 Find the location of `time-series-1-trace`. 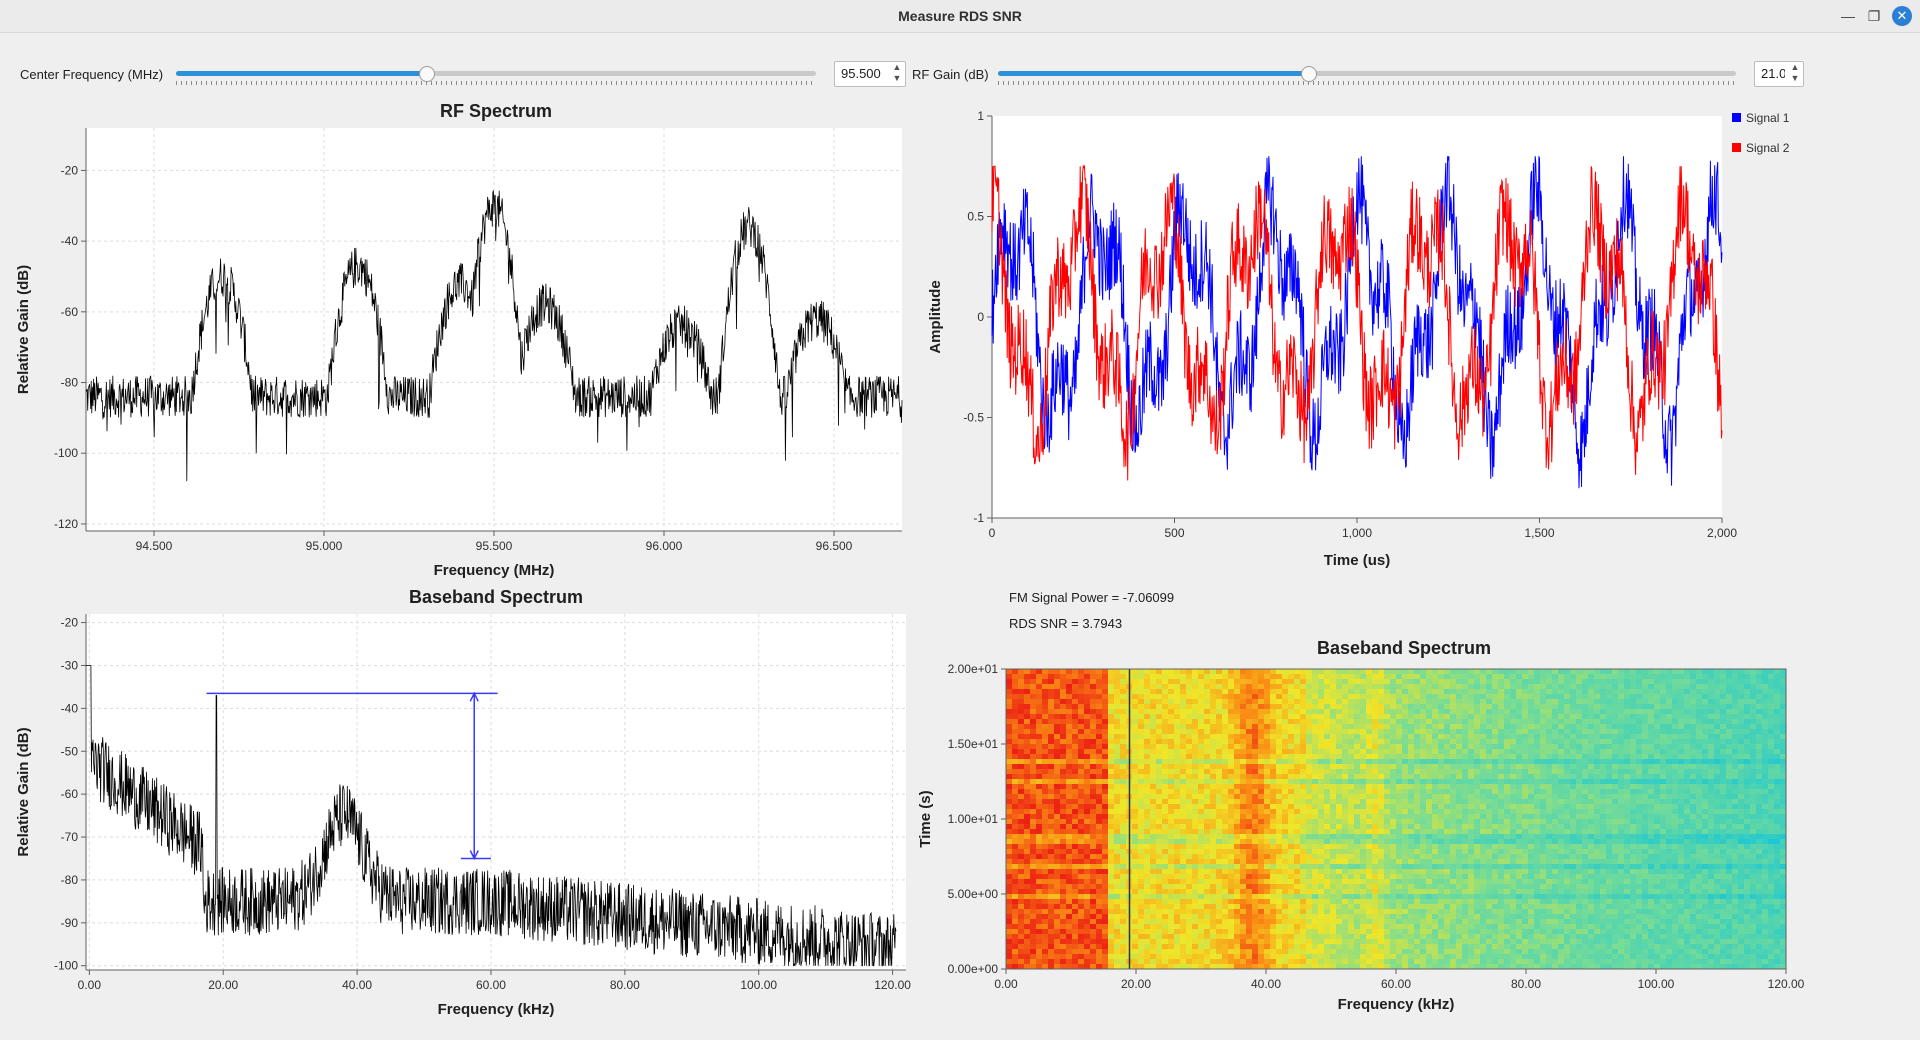

time-series-1-trace is located at coordinates (1357, 322).